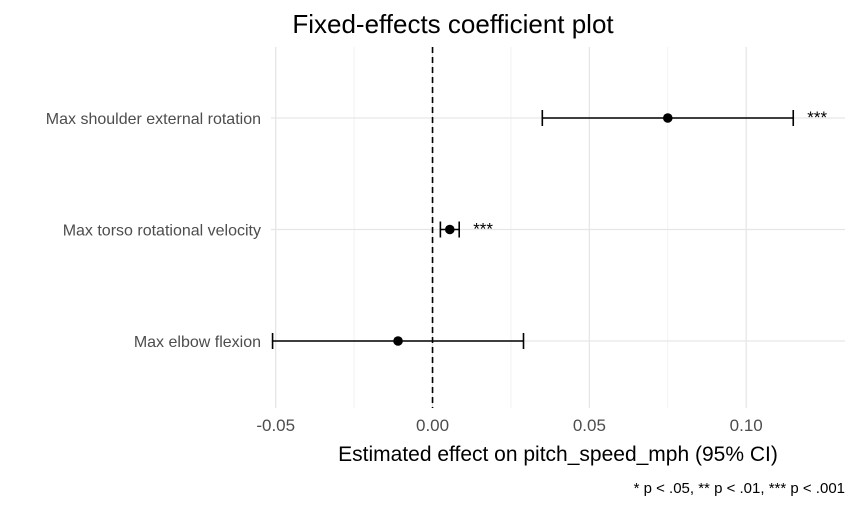 The height and width of the screenshot is (508, 859). Describe the element at coordinates (746, 425) in the screenshot. I see `x-tick-label: 0.10` at that location.